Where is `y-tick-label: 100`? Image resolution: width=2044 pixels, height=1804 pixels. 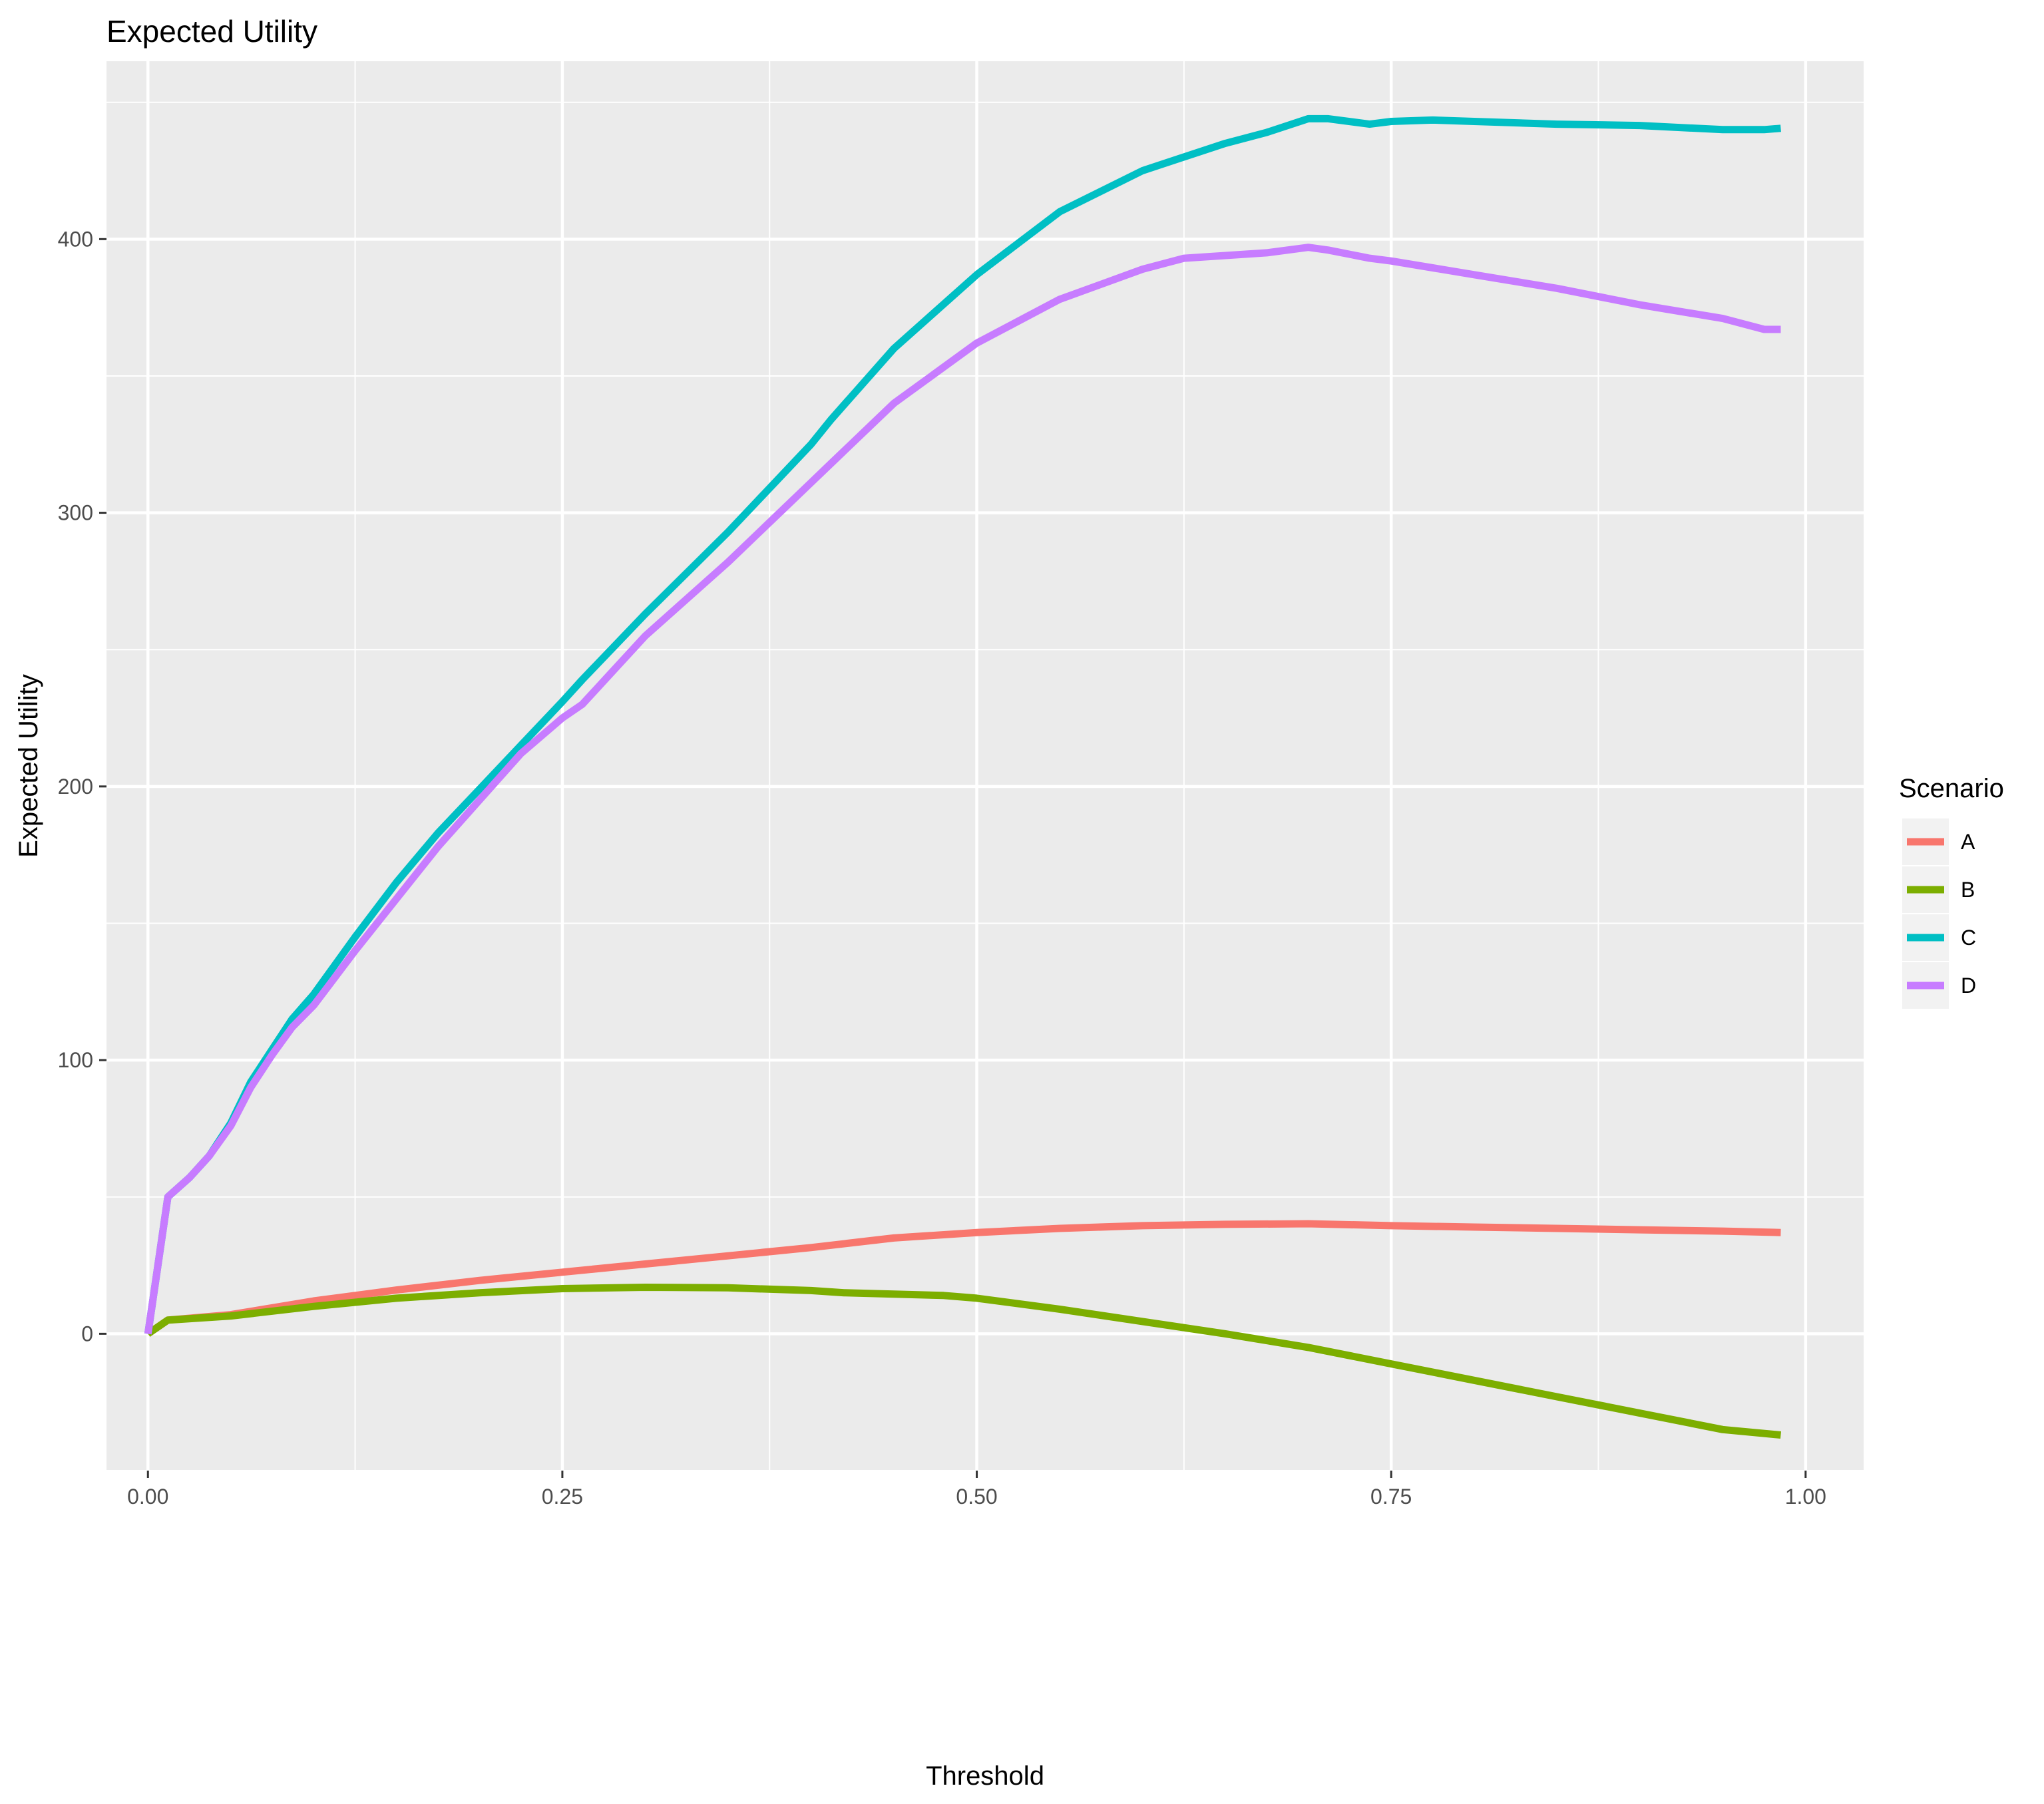
y-tick-label: 100 is located at coordinates (75, 1060).